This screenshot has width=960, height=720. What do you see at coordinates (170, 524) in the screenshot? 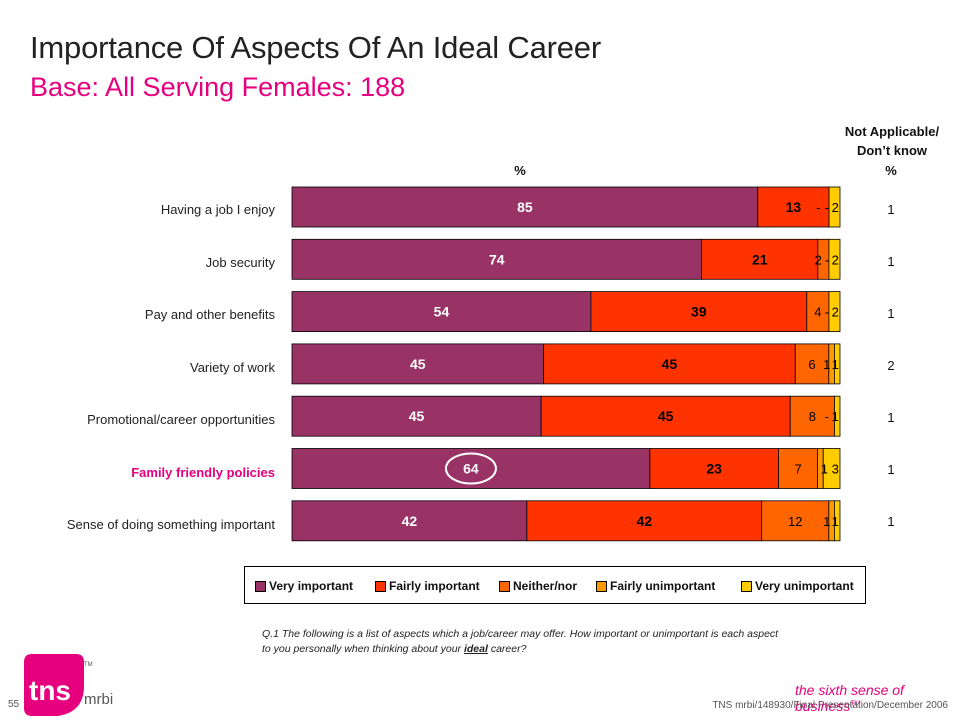
I see `category-label: Sense of doing something important` at bounding box center [170, 524].